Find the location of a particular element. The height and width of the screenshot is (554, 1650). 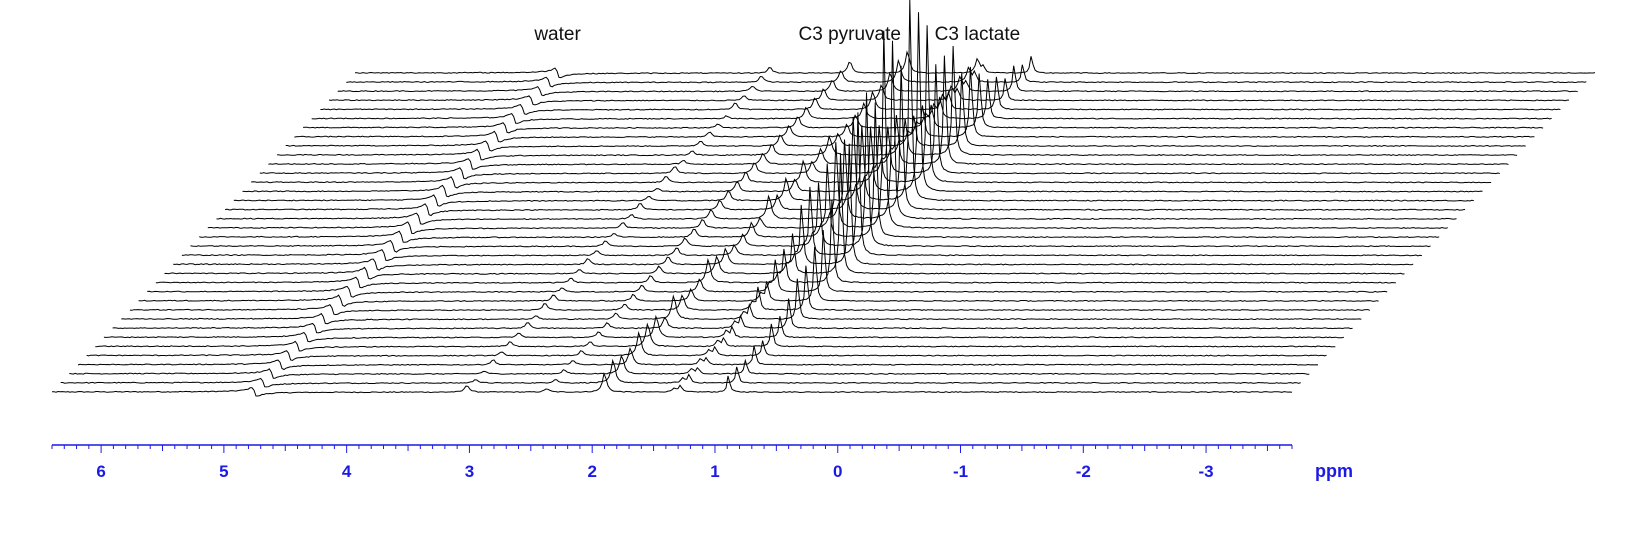

ppm-axis: 6 5 4 3 2 1 0 -1 -2 -3 ppm is located at coordinates (702, 462).